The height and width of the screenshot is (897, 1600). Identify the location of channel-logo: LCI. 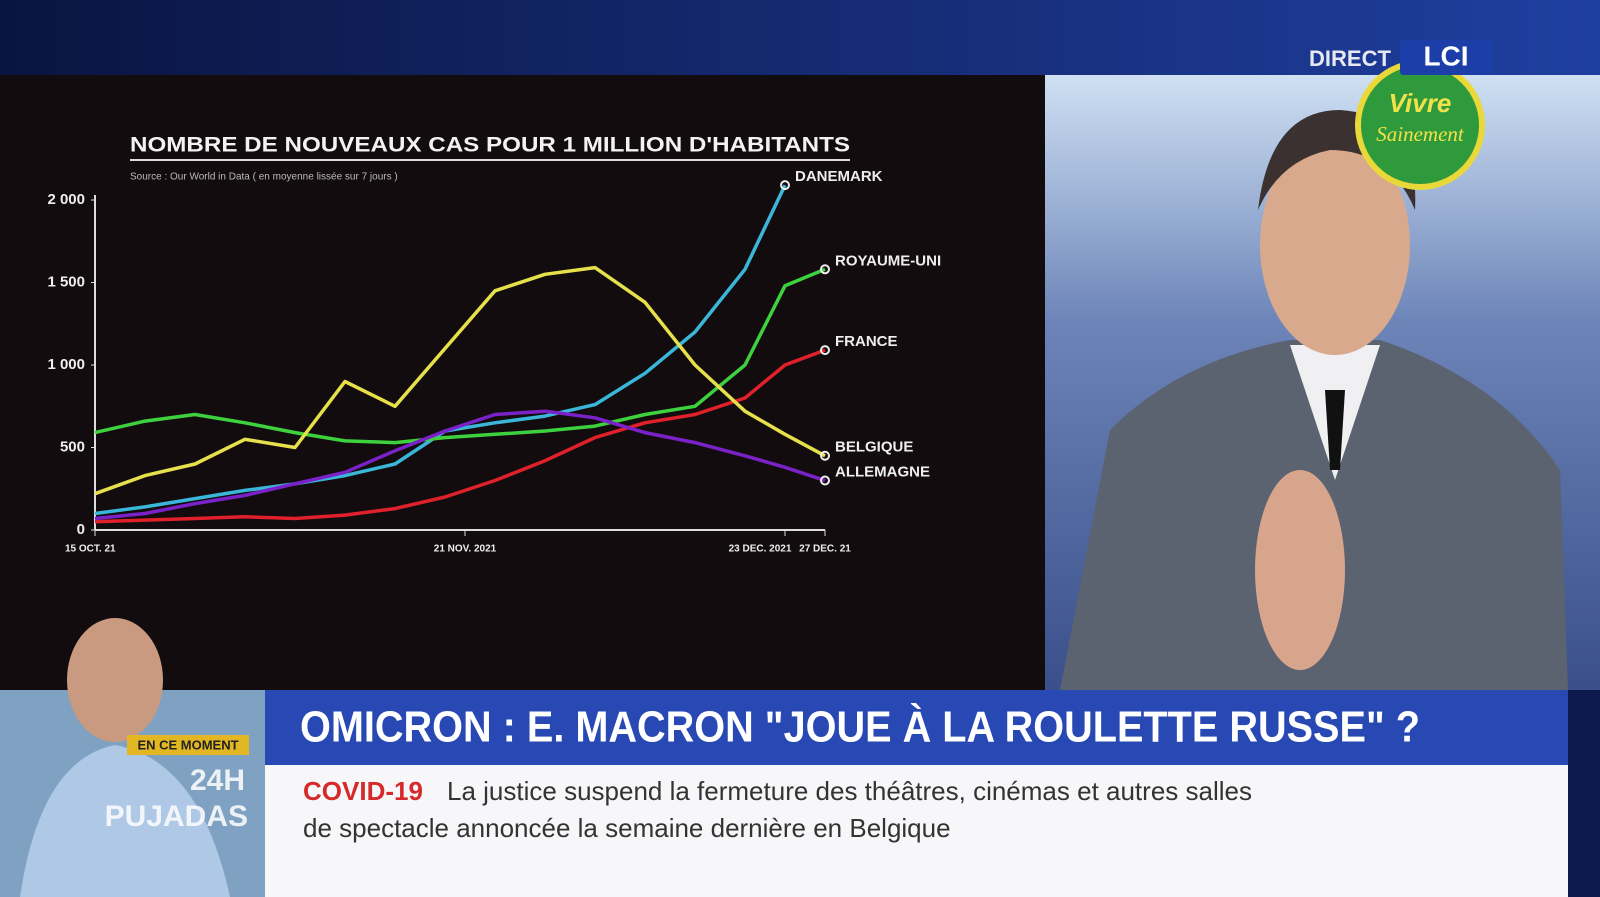
(1445, 55).